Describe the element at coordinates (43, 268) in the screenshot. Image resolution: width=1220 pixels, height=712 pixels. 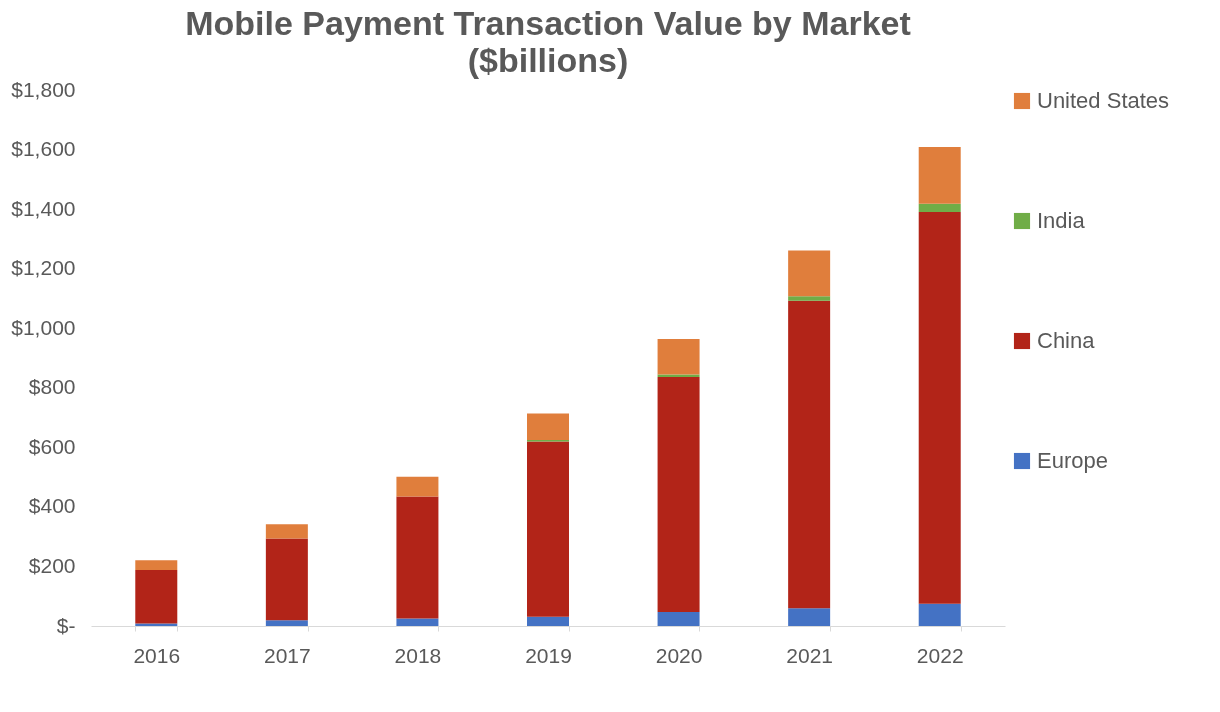
I see `y-tick-label: $1,200` at that location.